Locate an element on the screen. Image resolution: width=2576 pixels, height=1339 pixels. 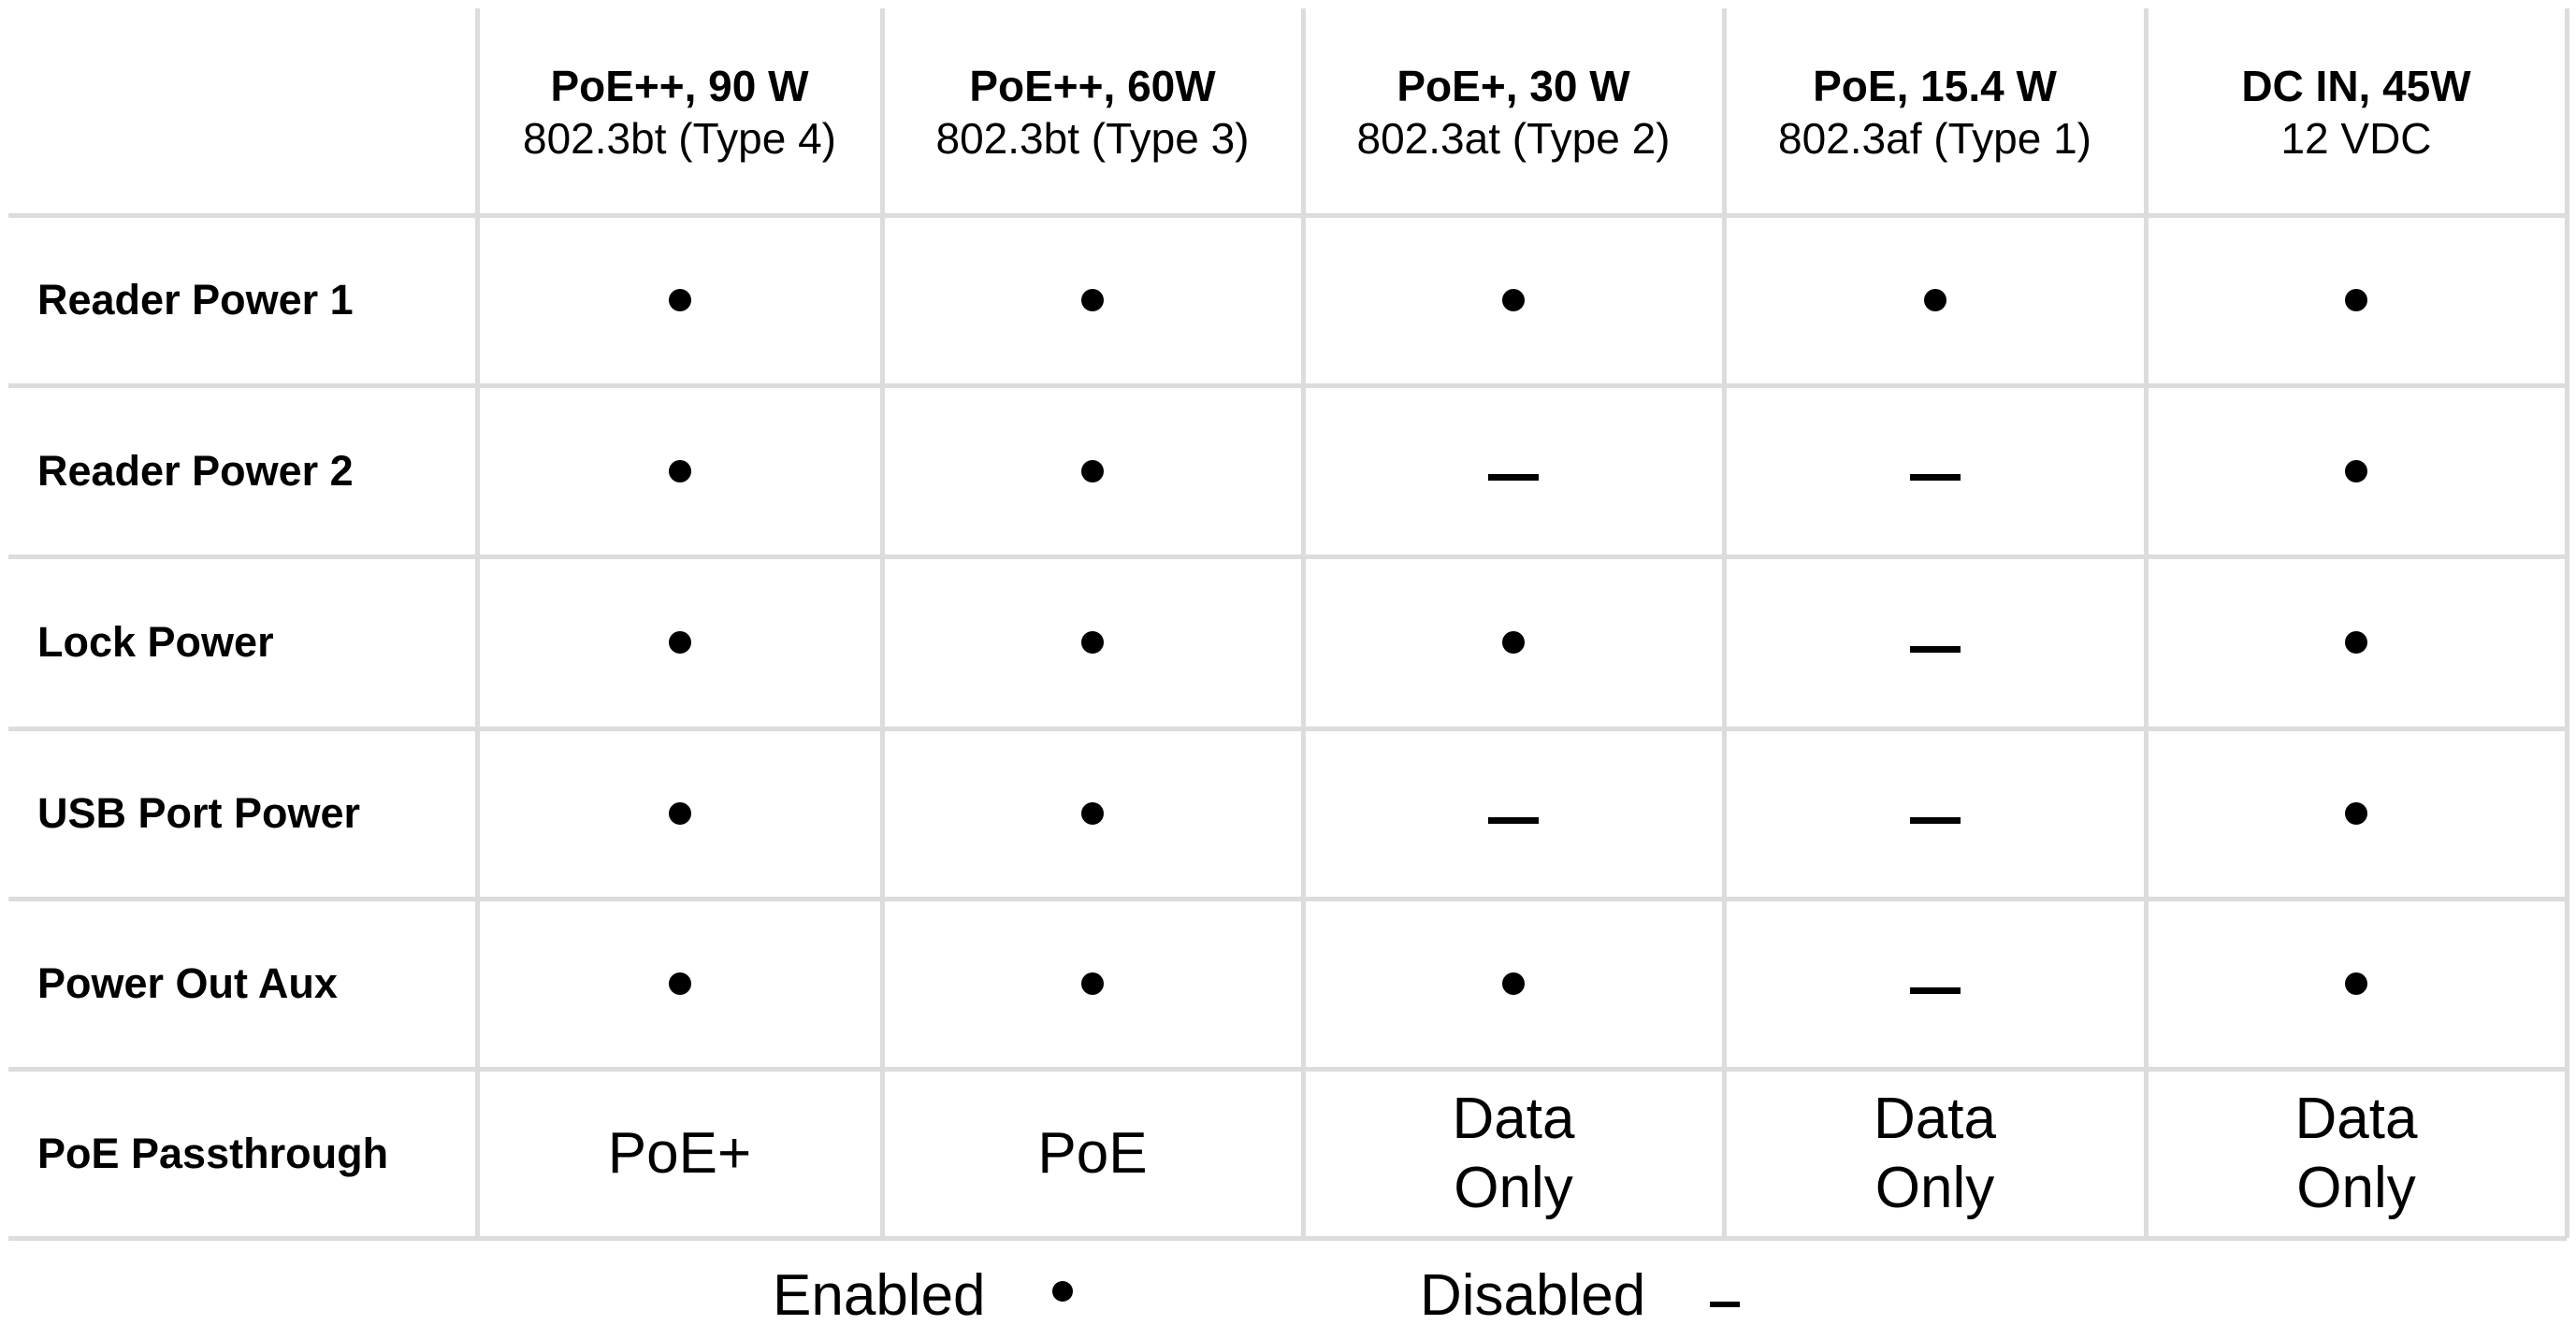
legend-disabled: Disabled is located at coordinates (1533, 1295).